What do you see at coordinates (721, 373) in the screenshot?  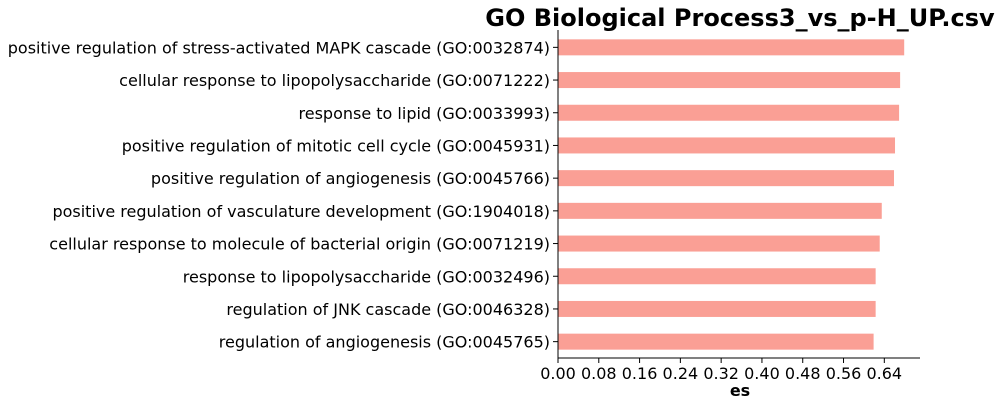 I see `x-tick-label: 0.32` at bounding box center [721, 373].